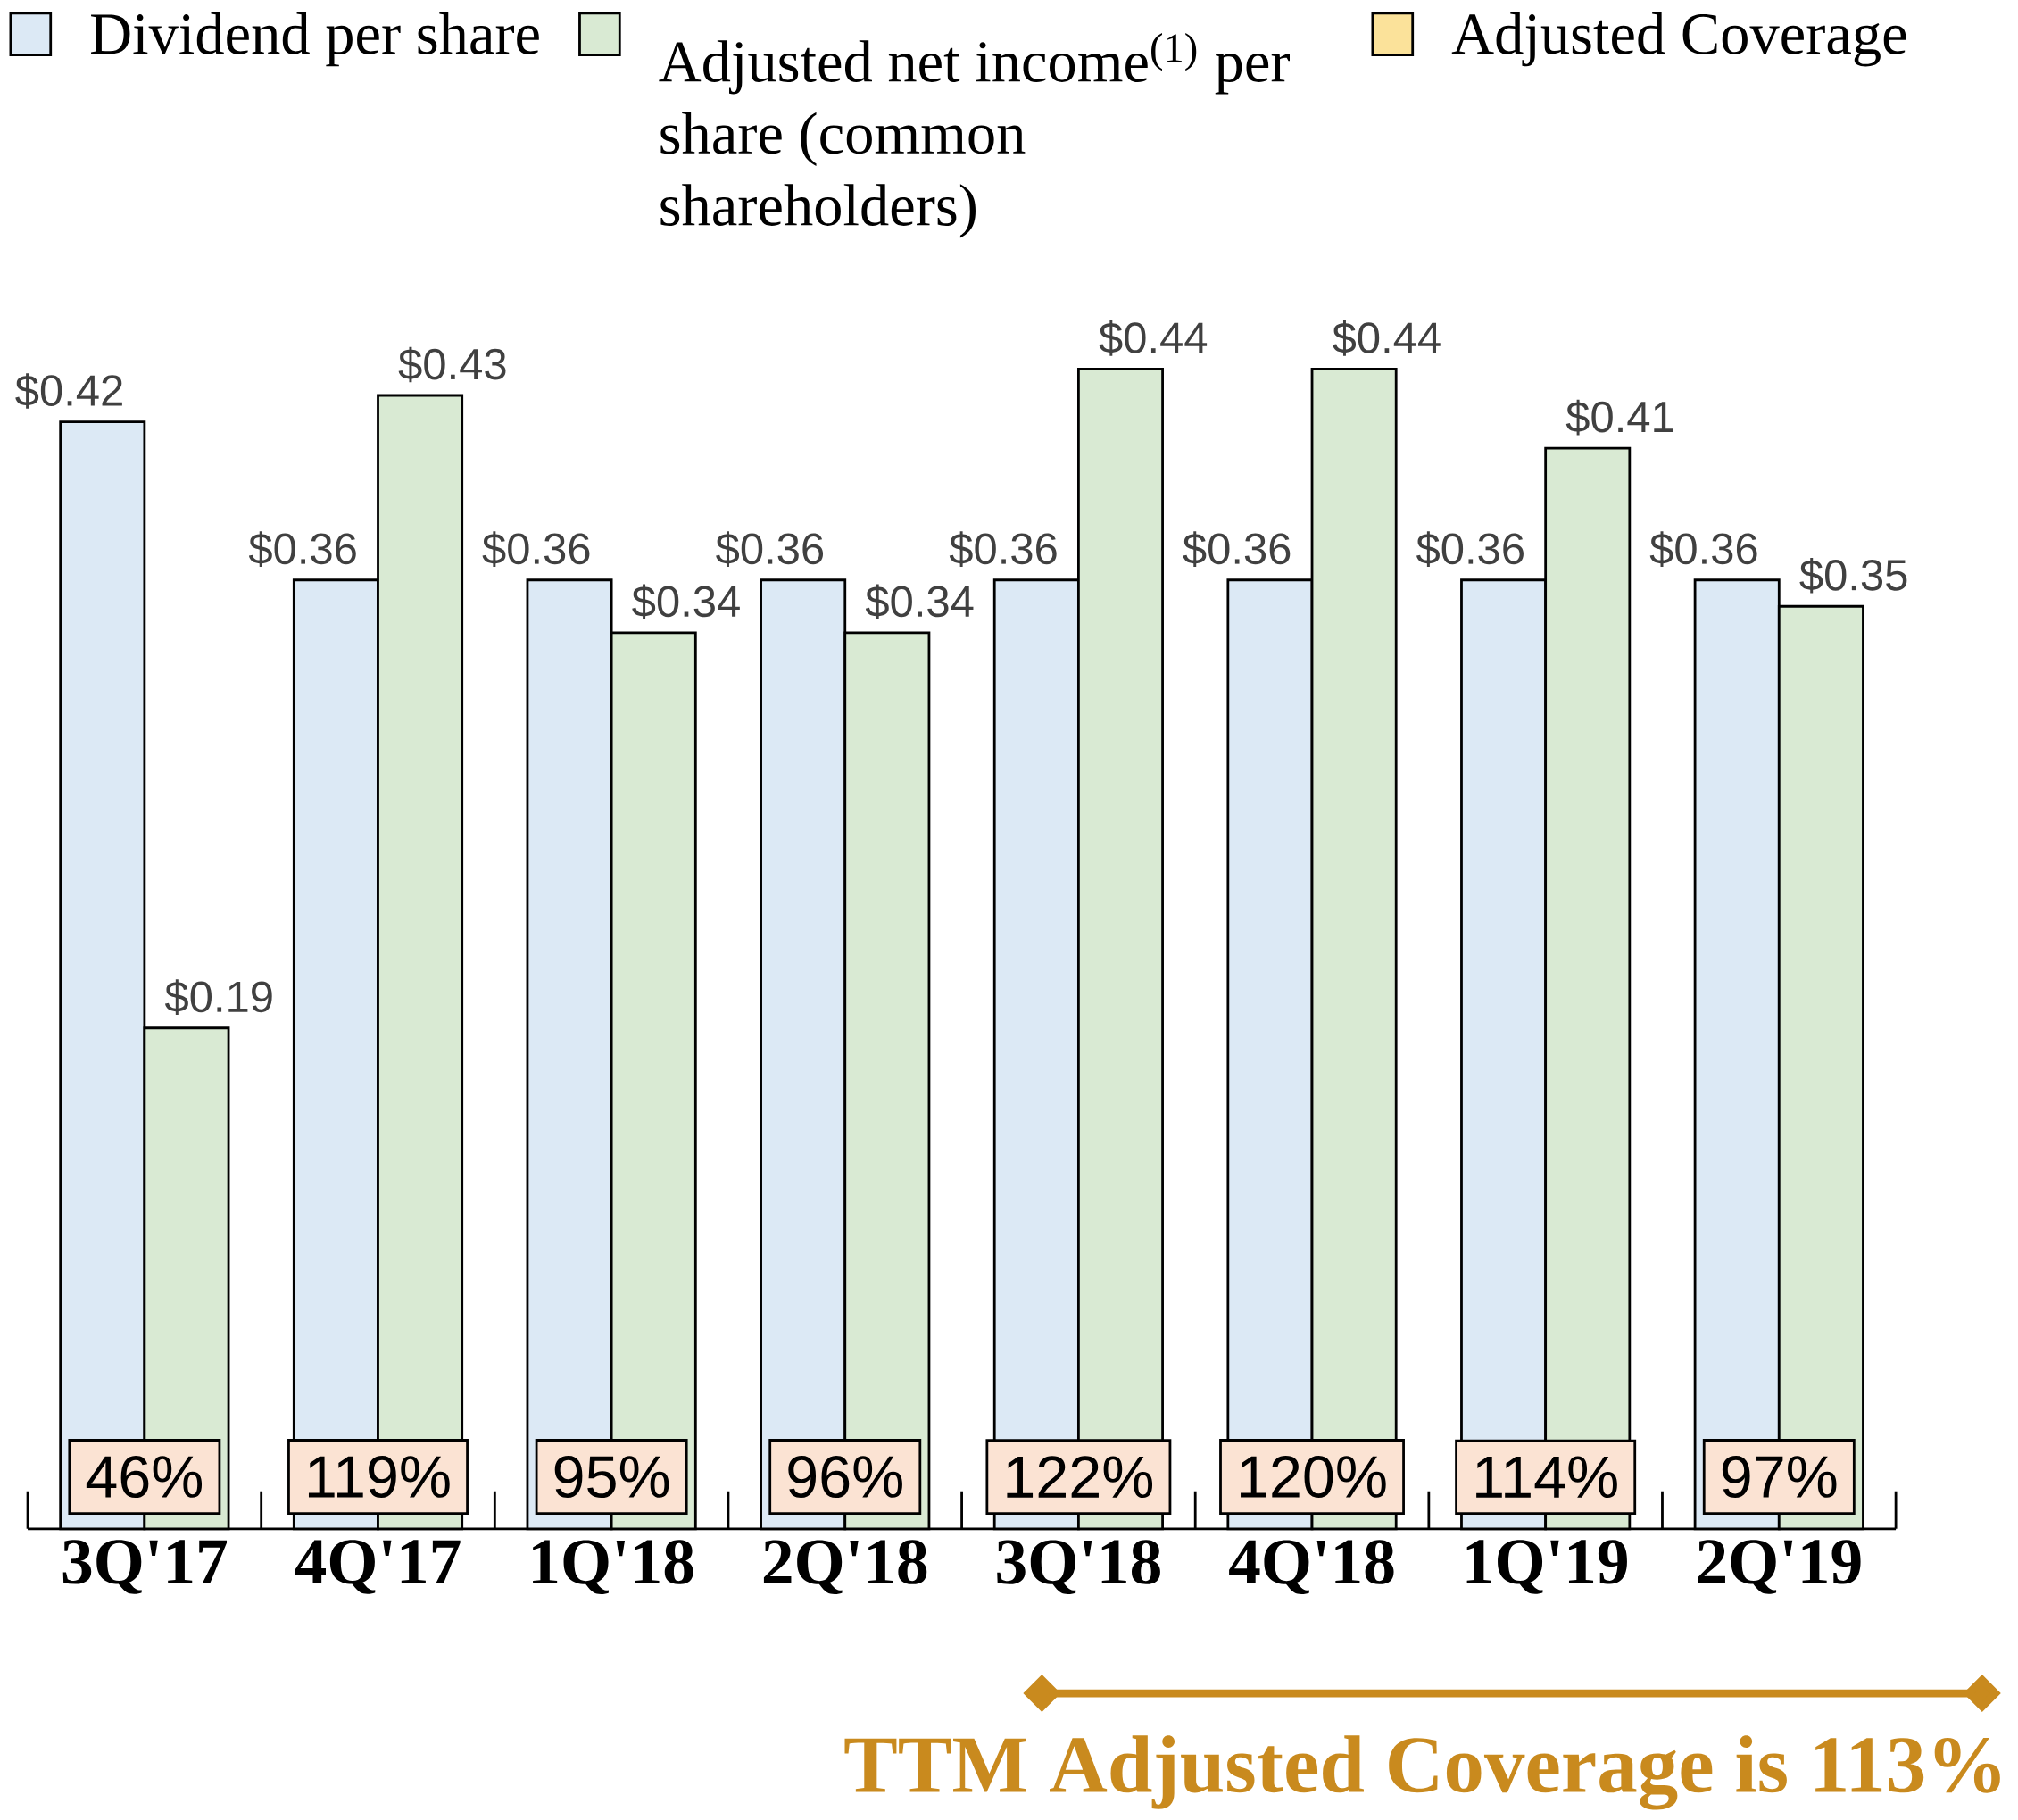 Image resolution: width=2018 pixels, height=1820 pixels. I want to click on data-label: $0.43, so click(452, 364).